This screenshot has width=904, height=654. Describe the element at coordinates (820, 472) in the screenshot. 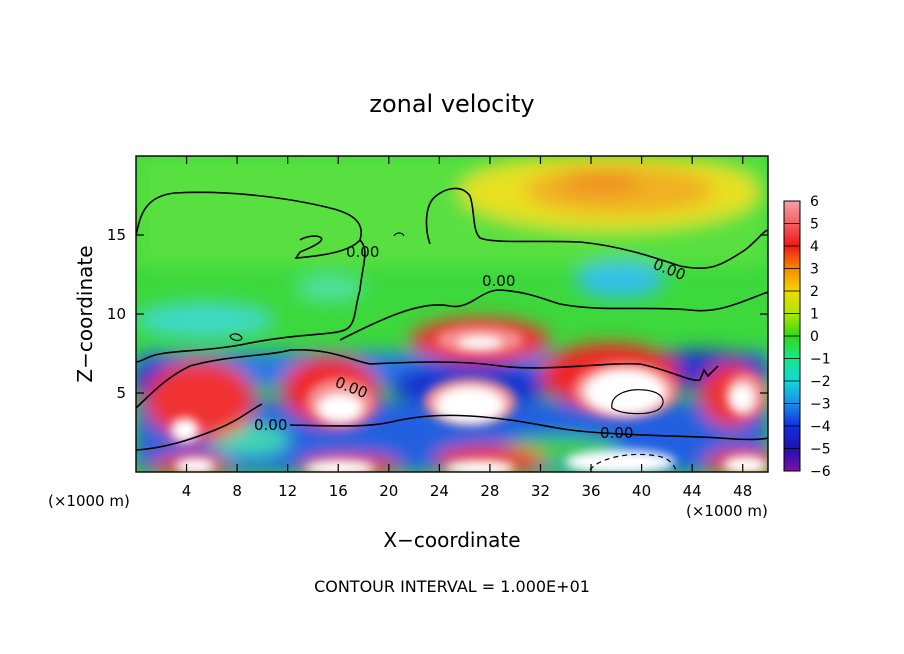

I see `colorbar-tick-label: −6` at that location.